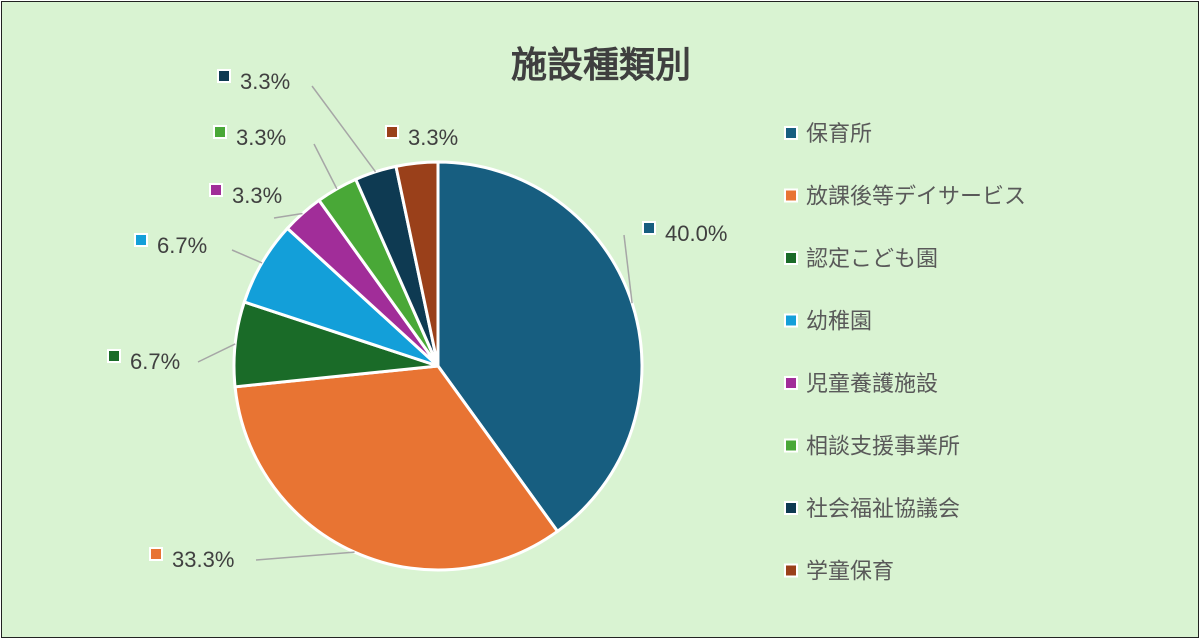 This screenshot has width=1200, height=639. I want to click on legend-label: 保育所, so click(839, 134).